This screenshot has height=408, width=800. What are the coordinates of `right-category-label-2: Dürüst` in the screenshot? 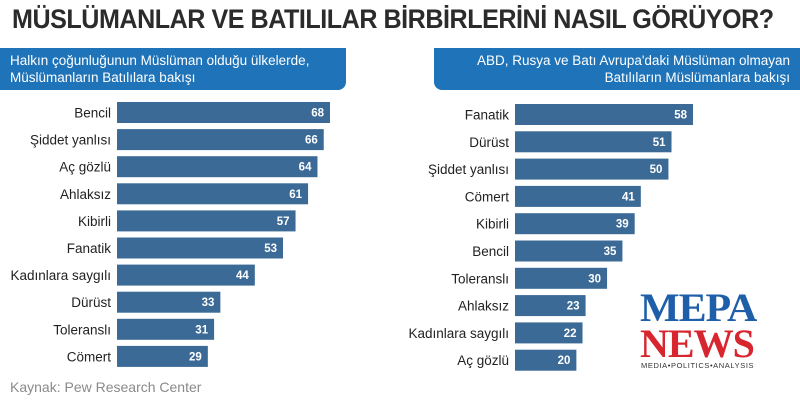 It's located at (489, 142).